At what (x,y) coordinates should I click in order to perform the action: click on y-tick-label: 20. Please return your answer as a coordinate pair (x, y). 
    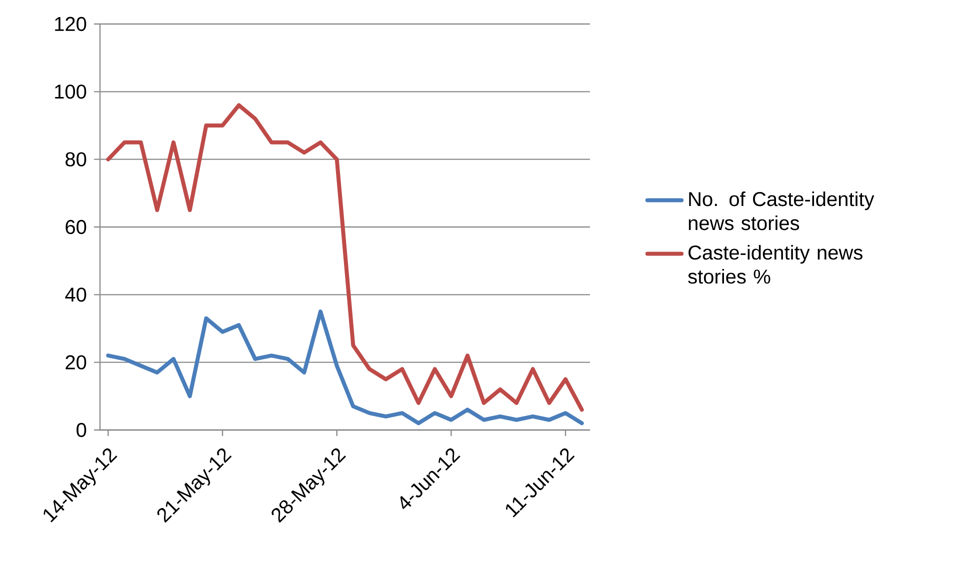
    Looking at the image, I should click on (76, 362).